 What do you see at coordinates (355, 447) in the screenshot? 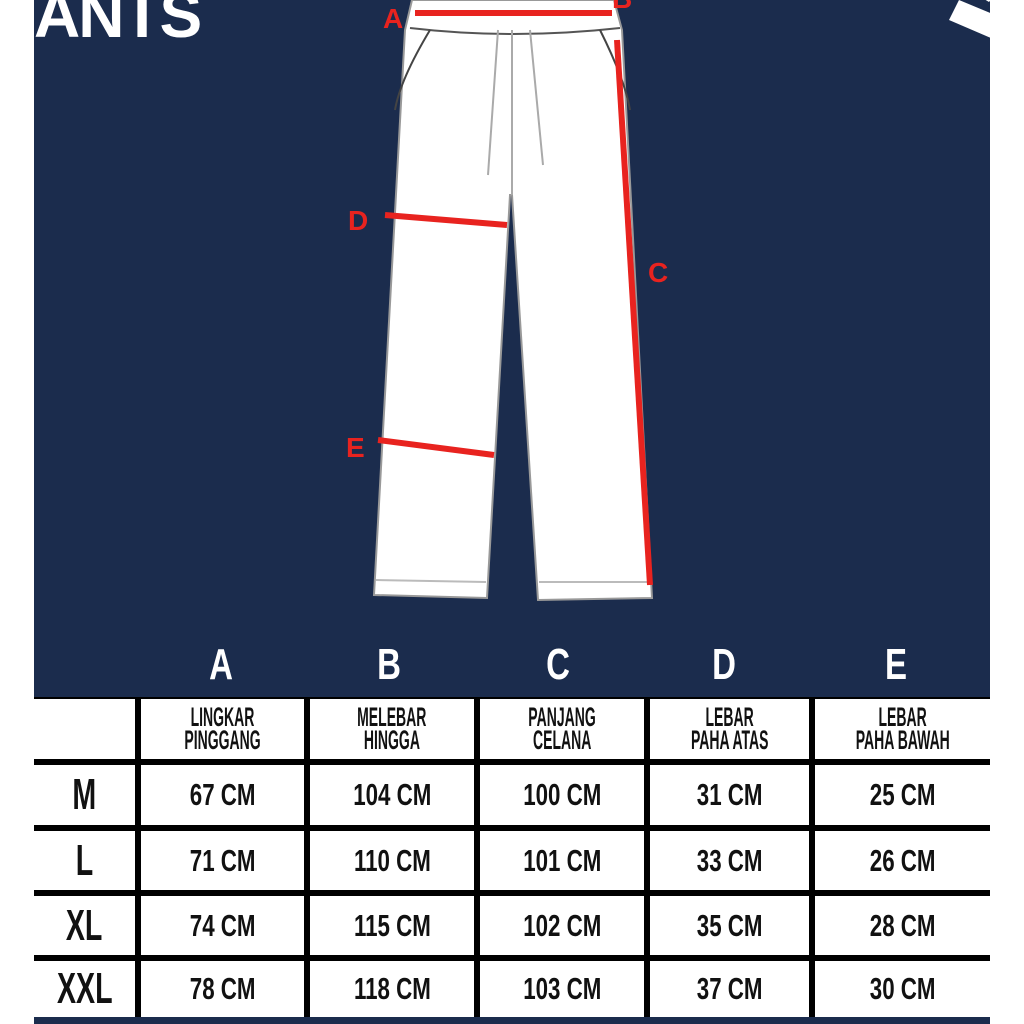
I see `label-e: E` at bounding box center [355, 447].